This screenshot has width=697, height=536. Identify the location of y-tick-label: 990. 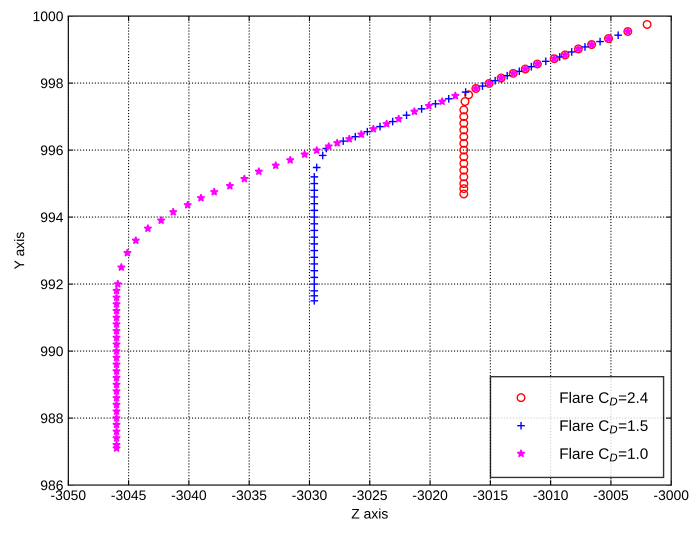
(51, 351).